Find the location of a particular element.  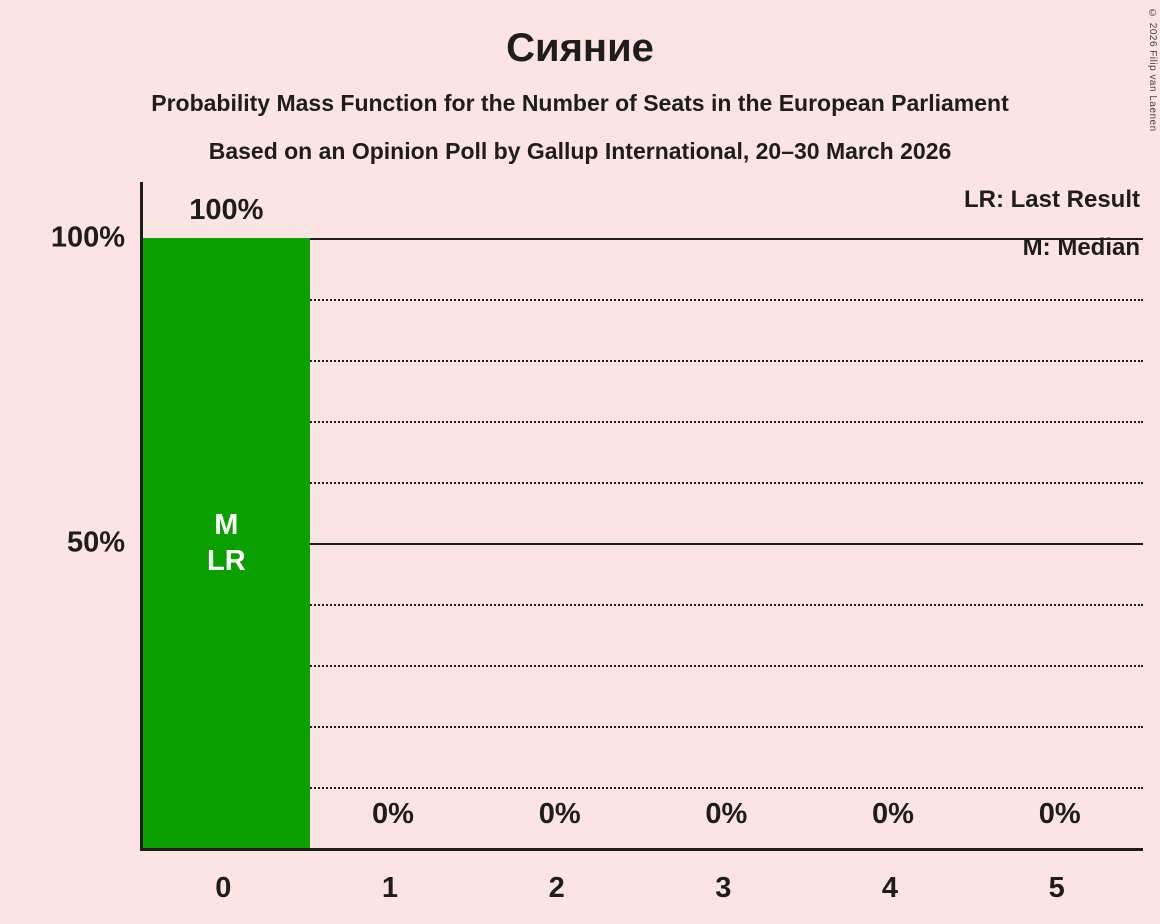

x-tick-0: 0 is located at coordinates (223, 888).